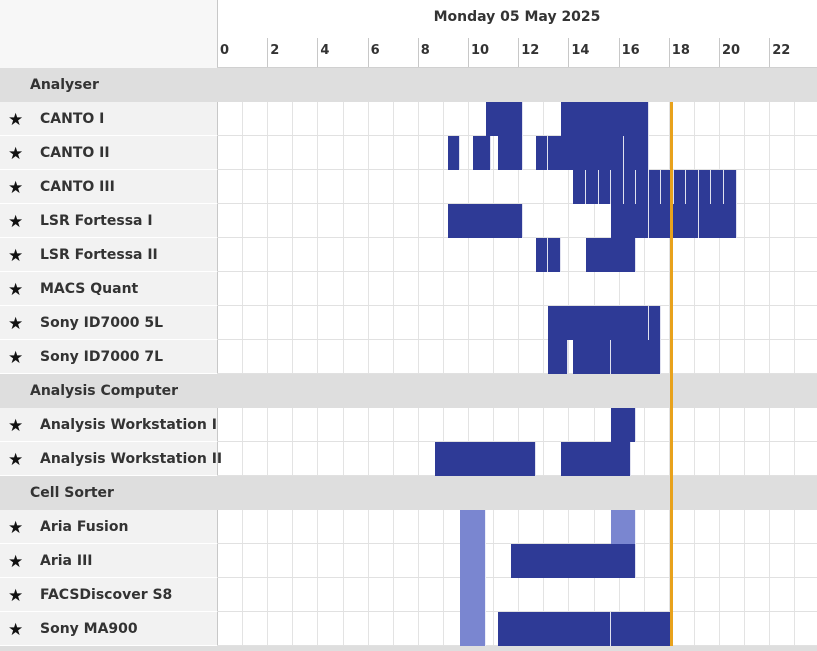 This screenshot has width=817, height=651. I want to click on resource-row: ★ CANTO I, so click(408, 119).